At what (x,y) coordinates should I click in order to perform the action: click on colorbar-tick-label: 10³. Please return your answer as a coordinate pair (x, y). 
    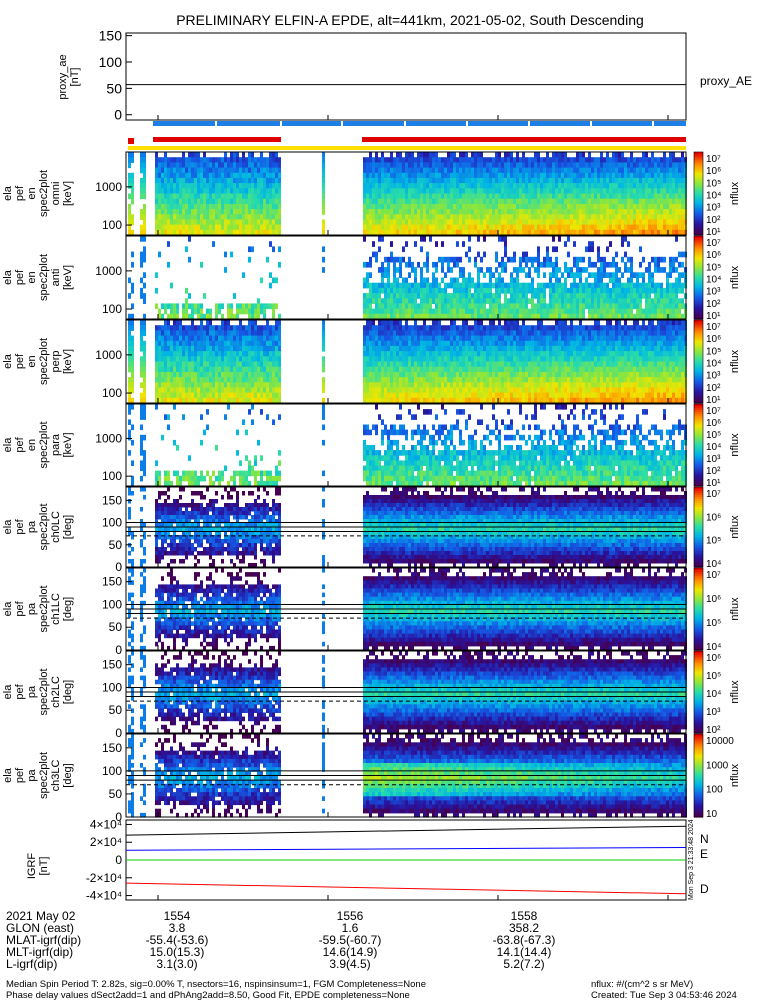
    Looking at the image, I should click on (713, 208).